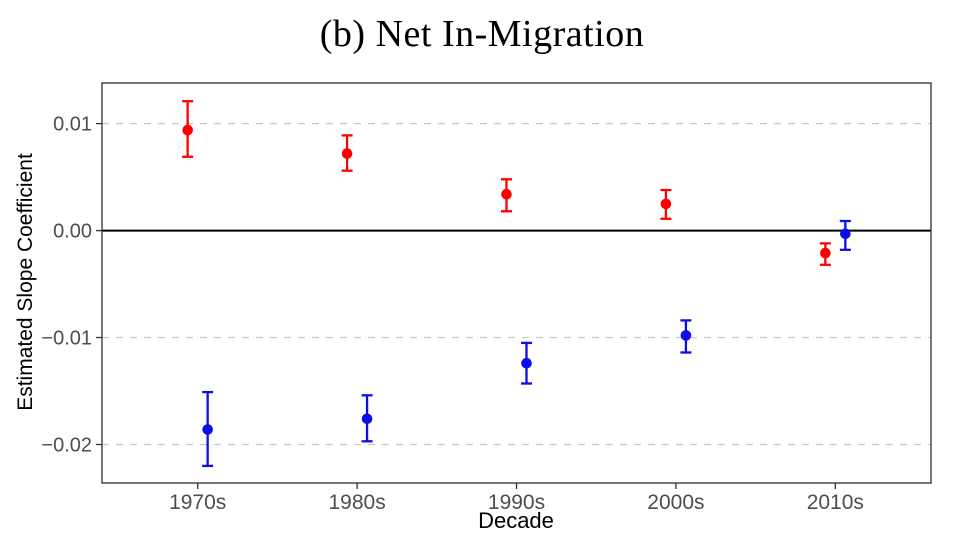 The width and height of the screenshot is (964, 538). What do you see at coordinates (516, 520) in the screenshot?
I see `x-axis-title: Decade` at bounding box center [516, 520].